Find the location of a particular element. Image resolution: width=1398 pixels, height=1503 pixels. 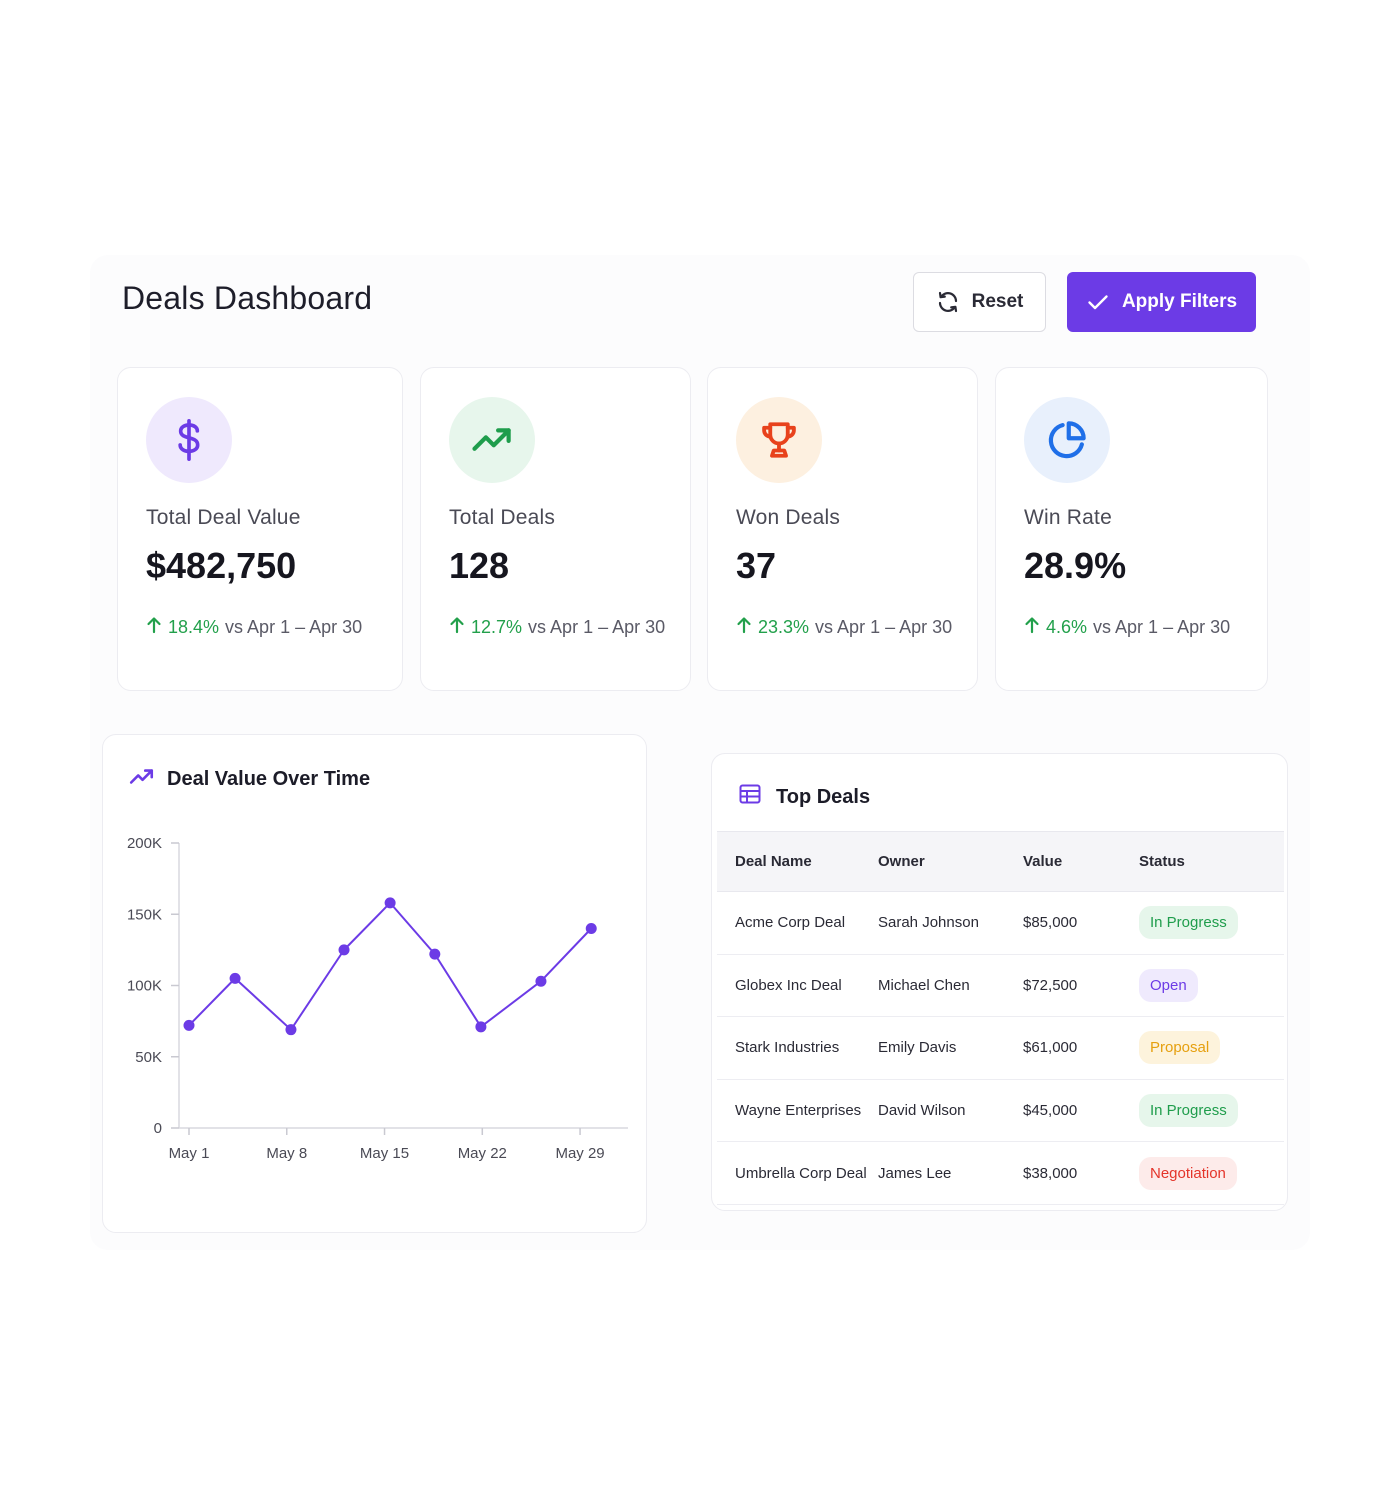

deal-name-cell: Stark Industries is located at coordinates (797, 1048).